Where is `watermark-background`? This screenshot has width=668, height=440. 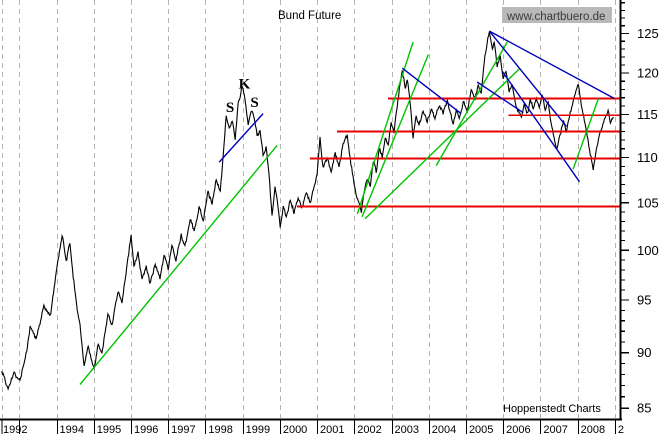
watermark-background is located at coordinates (557, 15).